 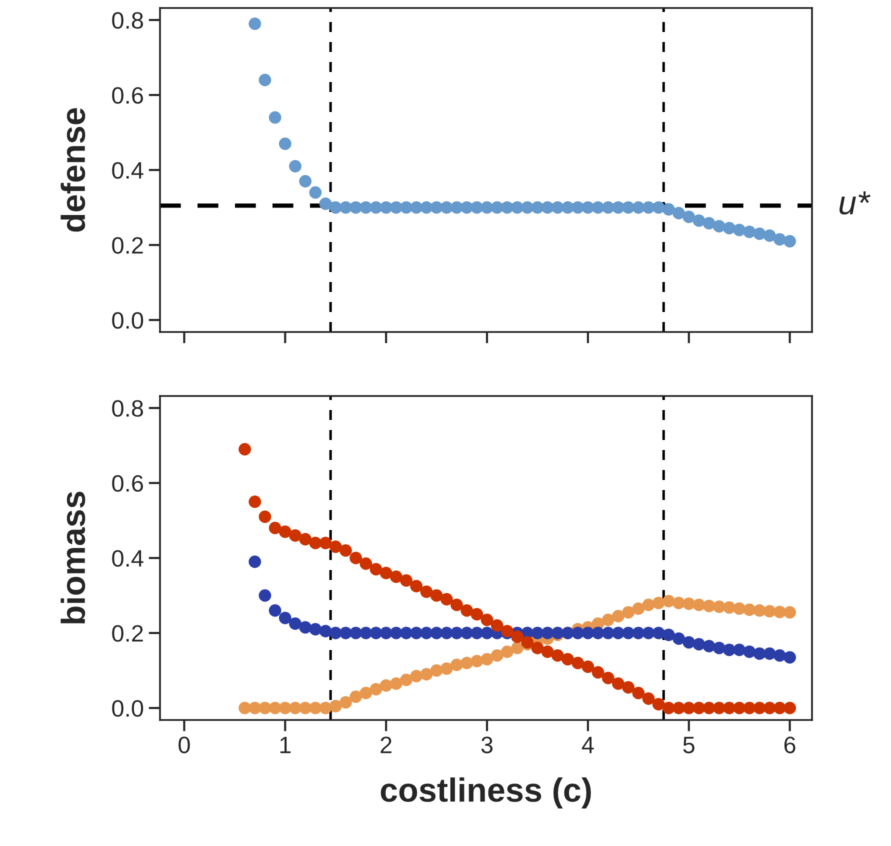 What do you see at coordinates (588, 745) in the screenshot?
I see `x-tick-label: 4` at bounding box center [588, 745].